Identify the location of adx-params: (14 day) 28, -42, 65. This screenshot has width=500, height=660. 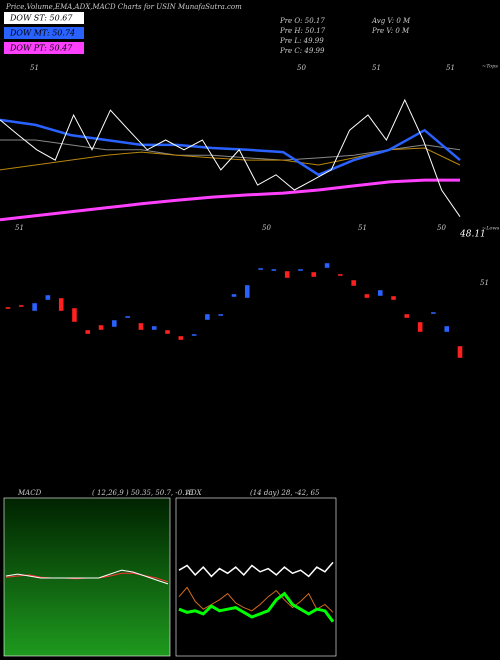
(285, 493).